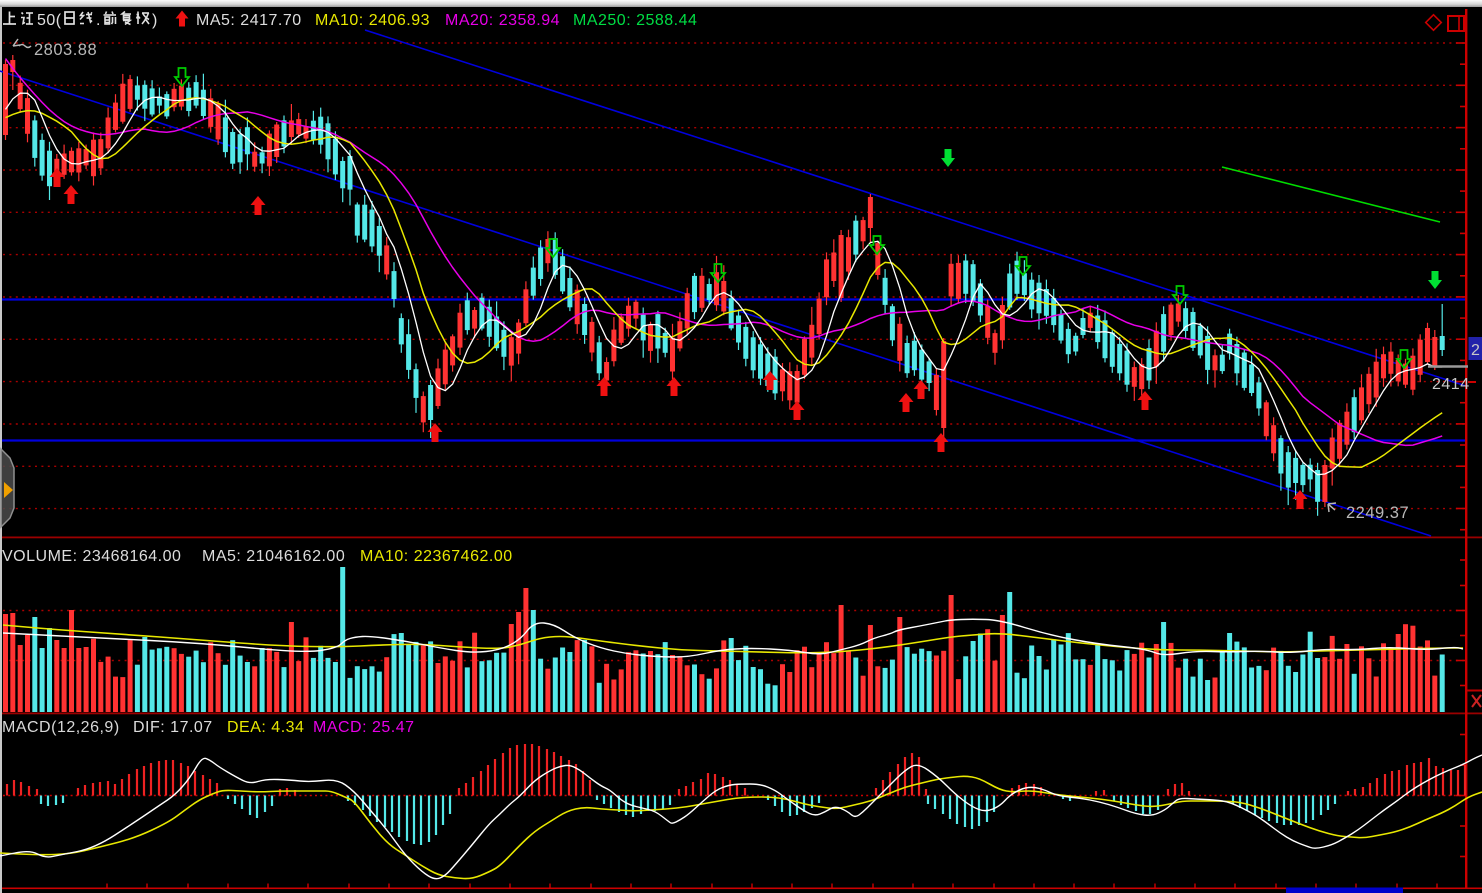 The image size is (1482, 893). Describe the element at coordinates (372, 20) in the screenshot. I see `svg-text: MA10: 2406.93` at that location.